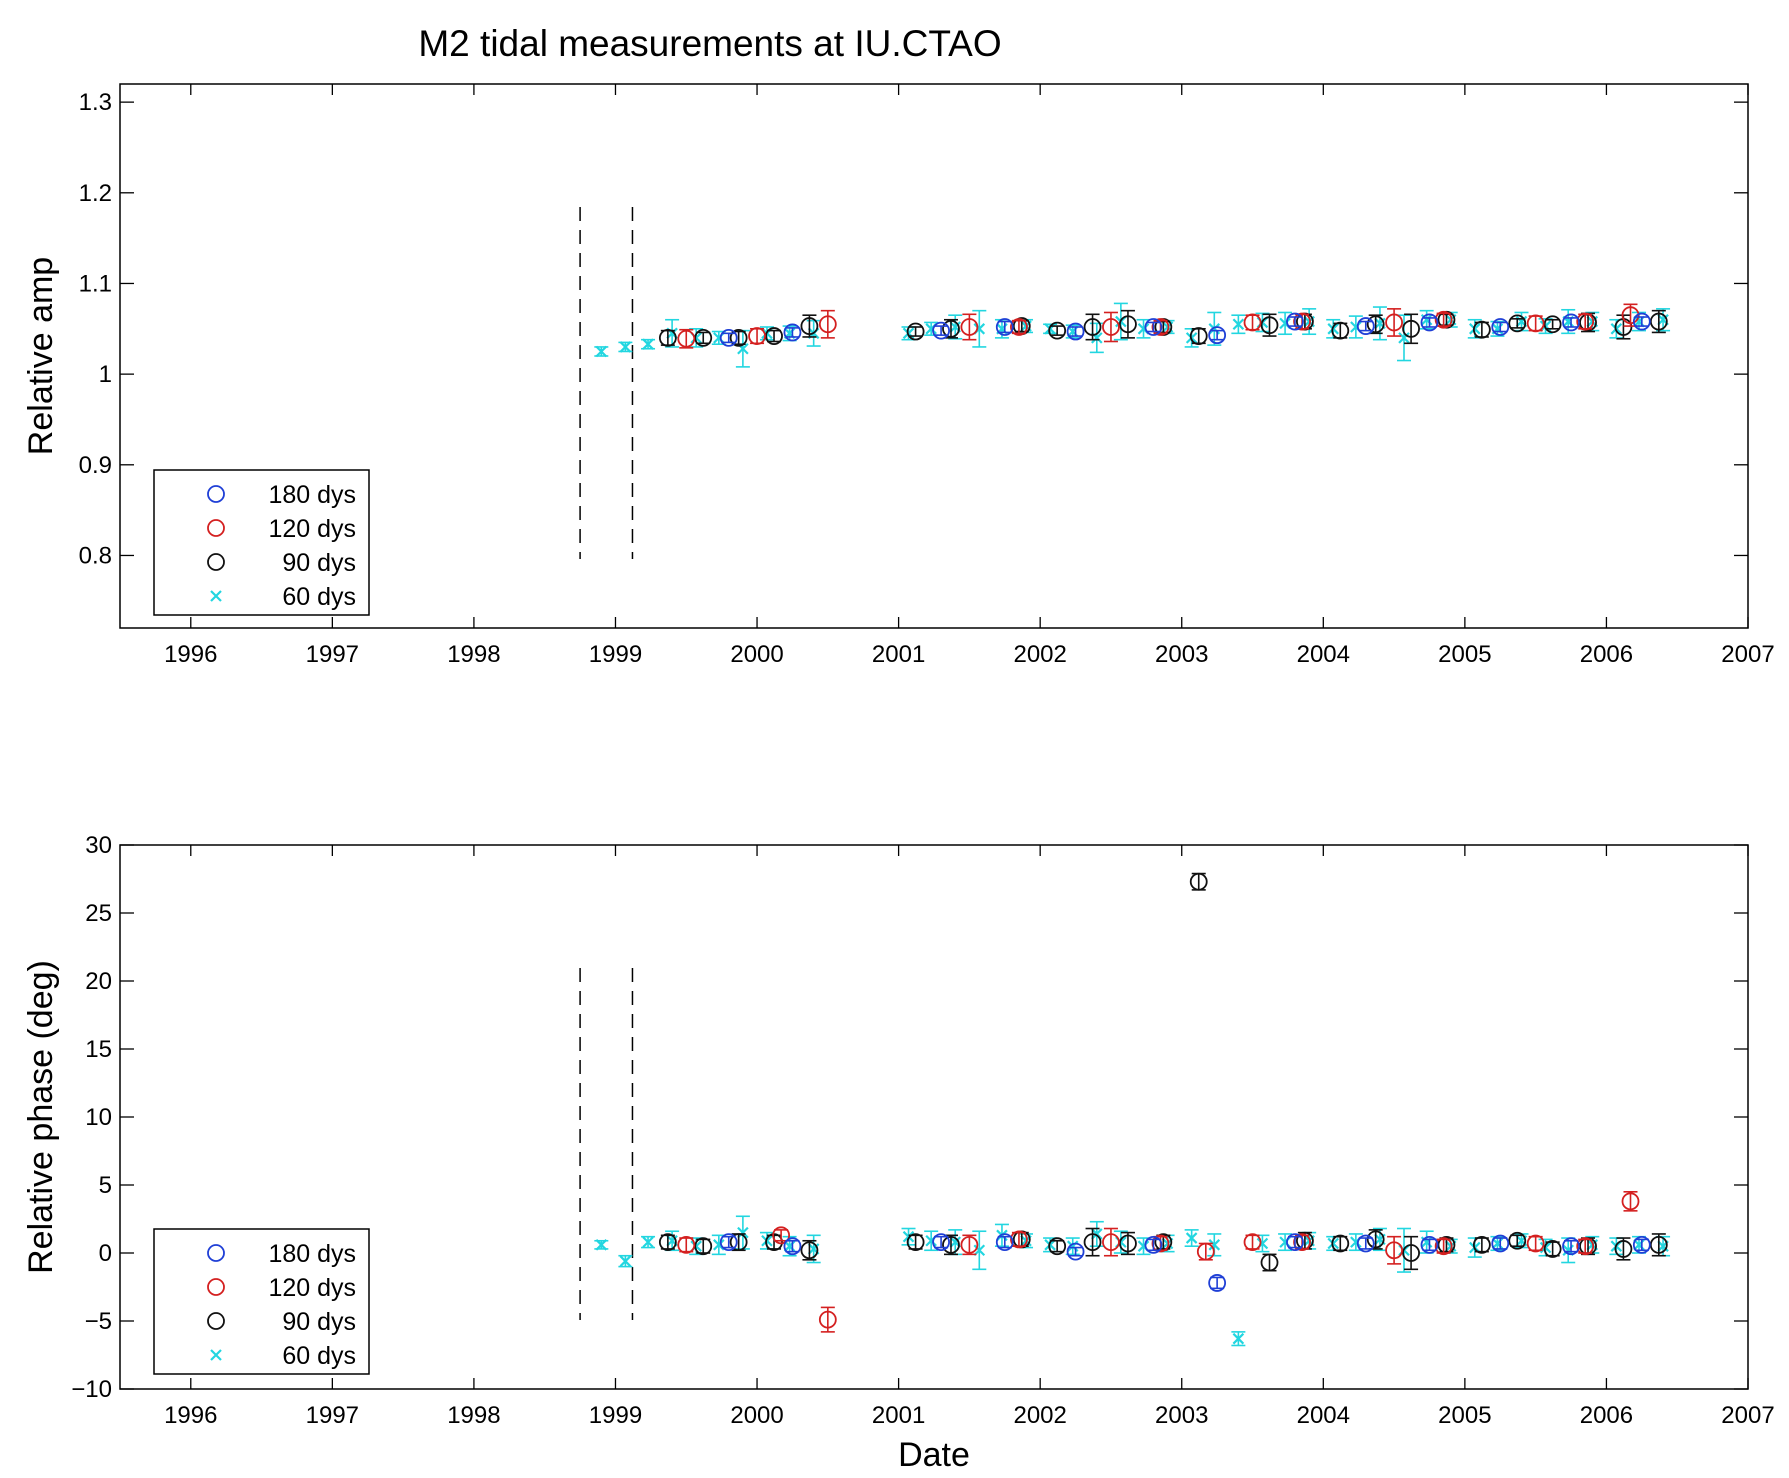 Image resolution: width=1789 pixels, height=1478 pixels. I want to click on y-tick-label: 25, so click(98, 913).